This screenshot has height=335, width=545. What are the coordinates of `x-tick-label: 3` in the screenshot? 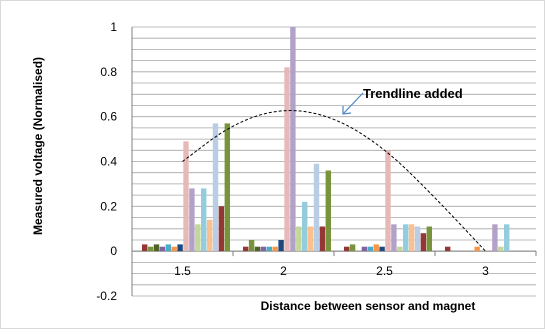 It's located at (485, 271).